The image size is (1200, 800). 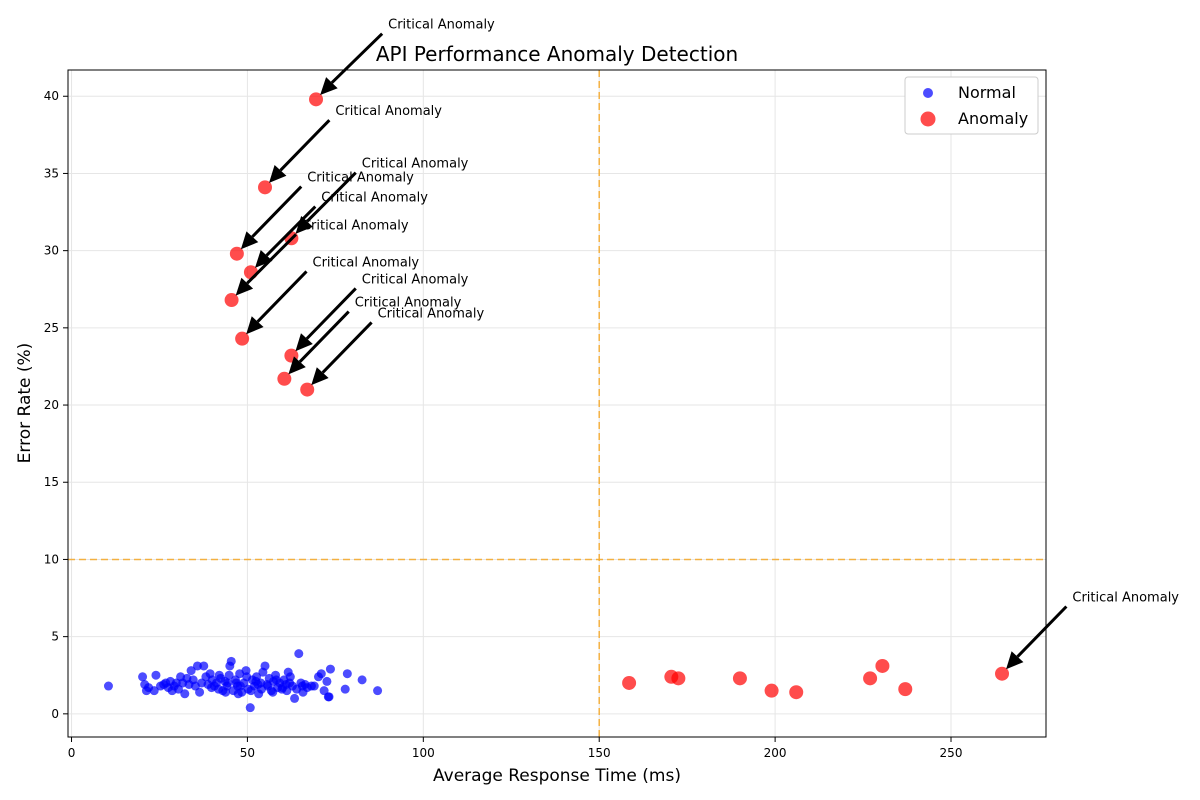 What do you see at coordinates (775, 753) in the screenshot?
I see `x-tick-label: 200` at bounding box center [775, 753].